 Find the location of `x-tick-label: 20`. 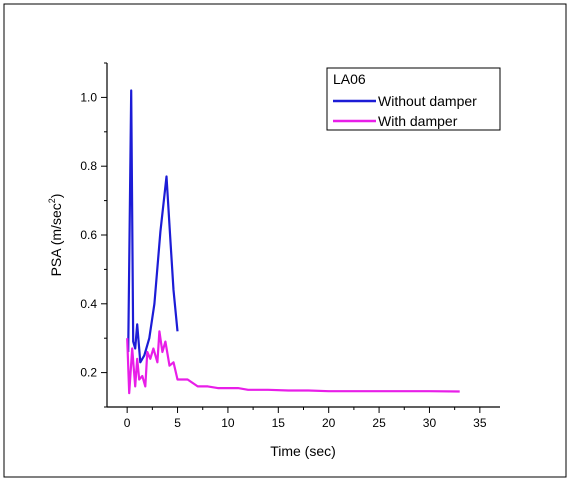

x-tick-label: 20 is located at coordinates (329, 423).